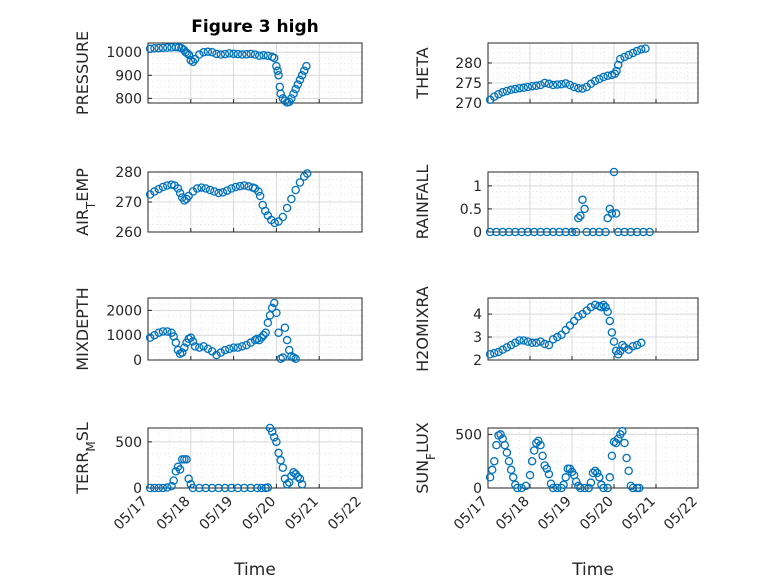 The width and height of the screenshot is (778, 583). I want to click on y-axis-label: SUNFLUX, so click(425, 458).